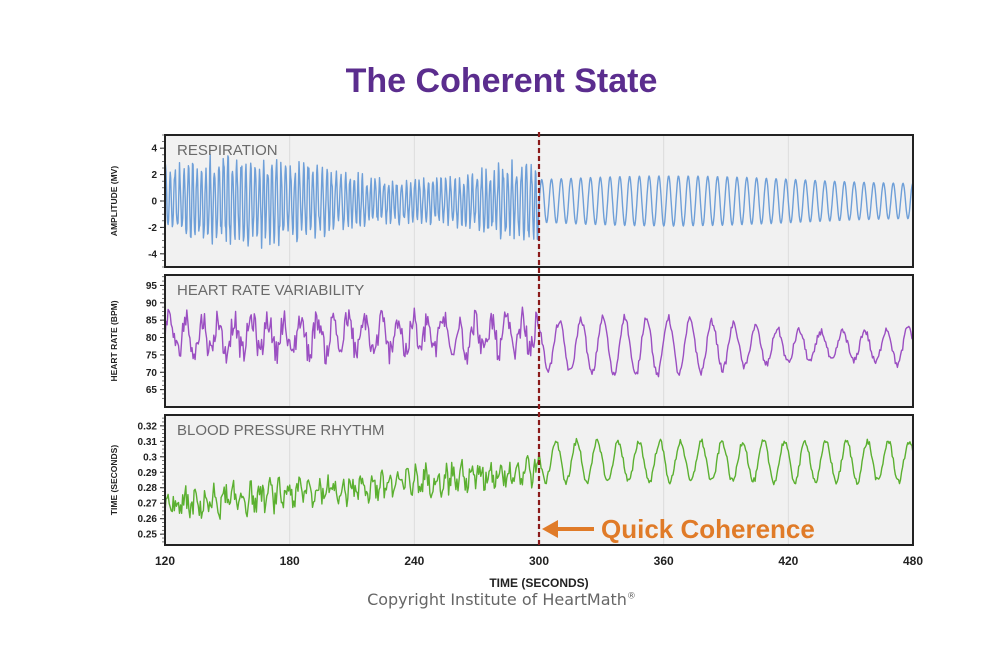 This screenshot has width=1003, height=653. I want to click on marker-arrow-head, so click(550, 529).